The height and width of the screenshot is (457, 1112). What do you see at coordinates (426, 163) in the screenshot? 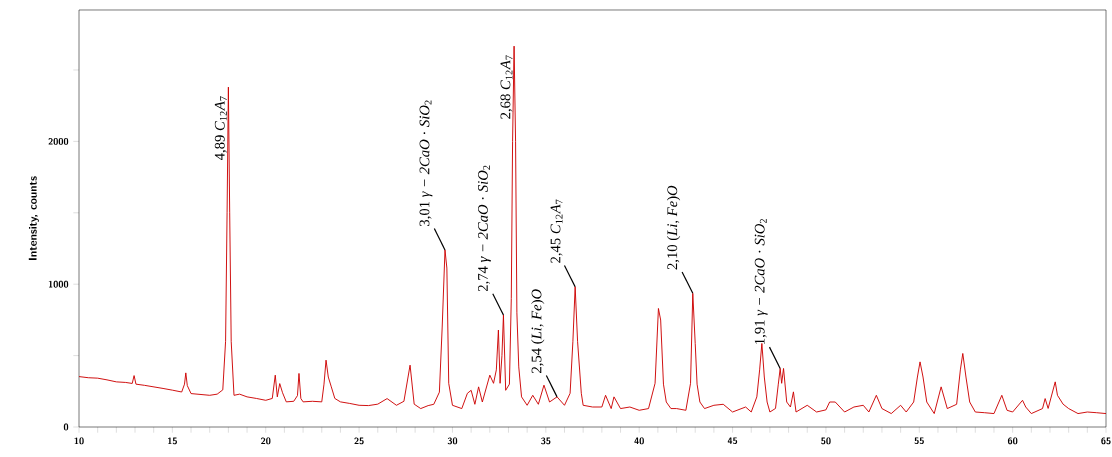
I see `annotation: 3,01 γ − 2CaO · SiO$_{2}$` at bounding box center [426, 163].